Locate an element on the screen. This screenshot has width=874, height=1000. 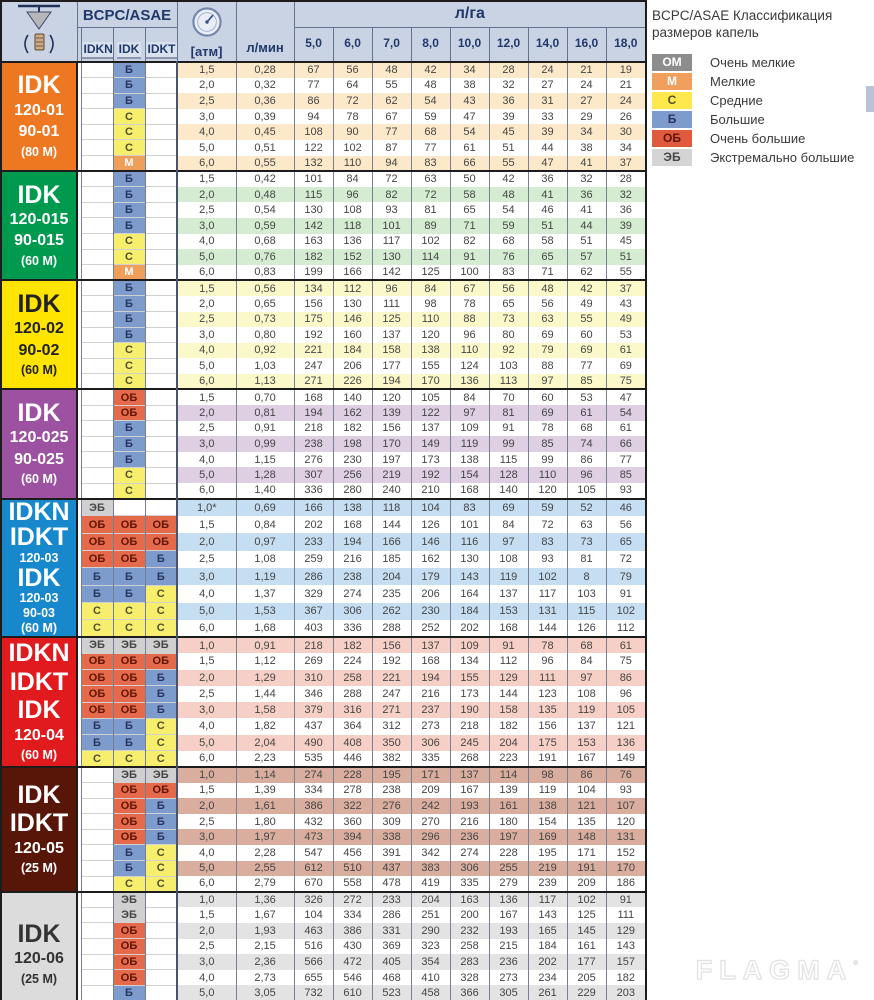
rate-cell: 305 is located at coordinates (508, 992).